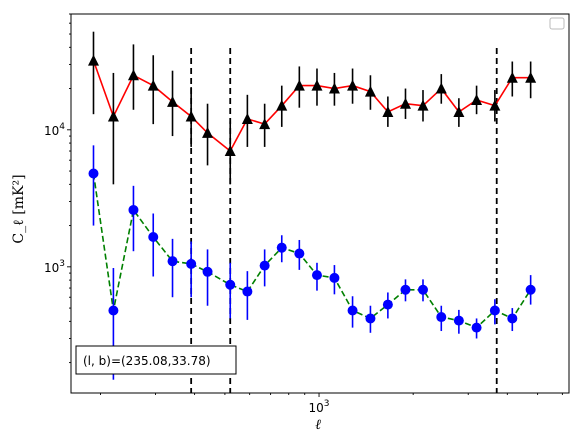  Describe the element at coordinates (319, 407) in the screenshot. I see `x-tick-label-0: 103` at that location.